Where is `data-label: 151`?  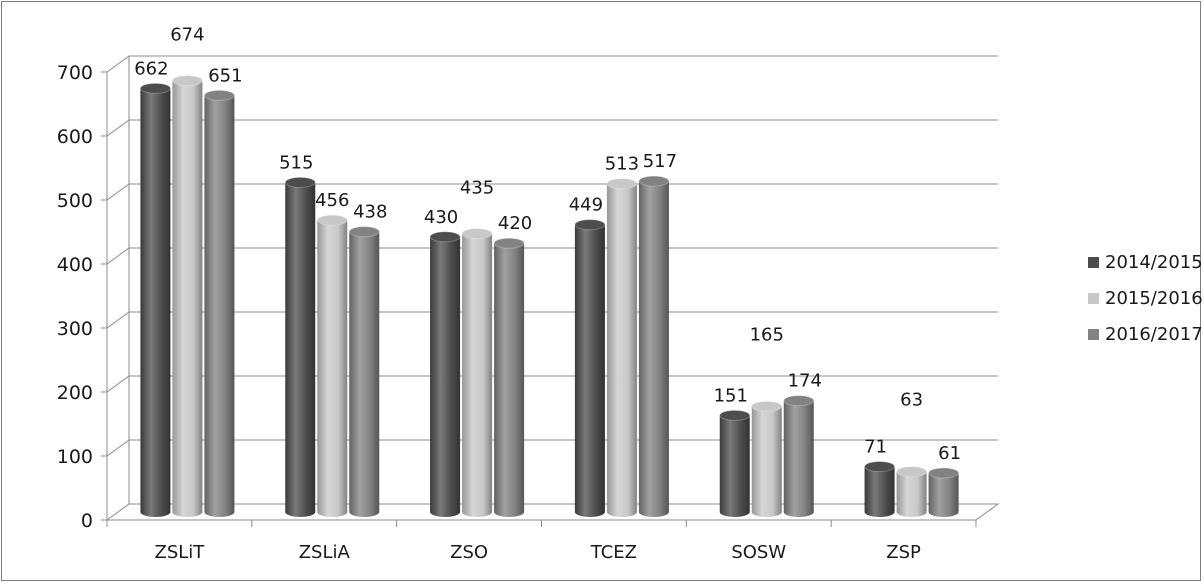
data-label: 151 is located at coordinates (731, 395).